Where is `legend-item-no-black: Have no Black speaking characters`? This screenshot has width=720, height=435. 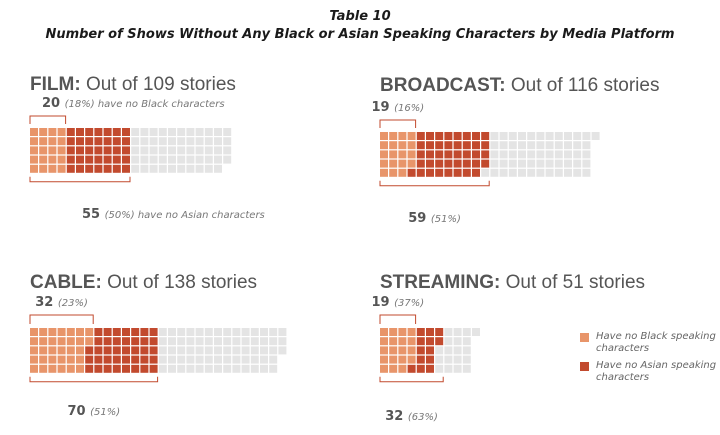
legend-item-no-black: Have no Black speaking characters is located at coordinates (649, 343).